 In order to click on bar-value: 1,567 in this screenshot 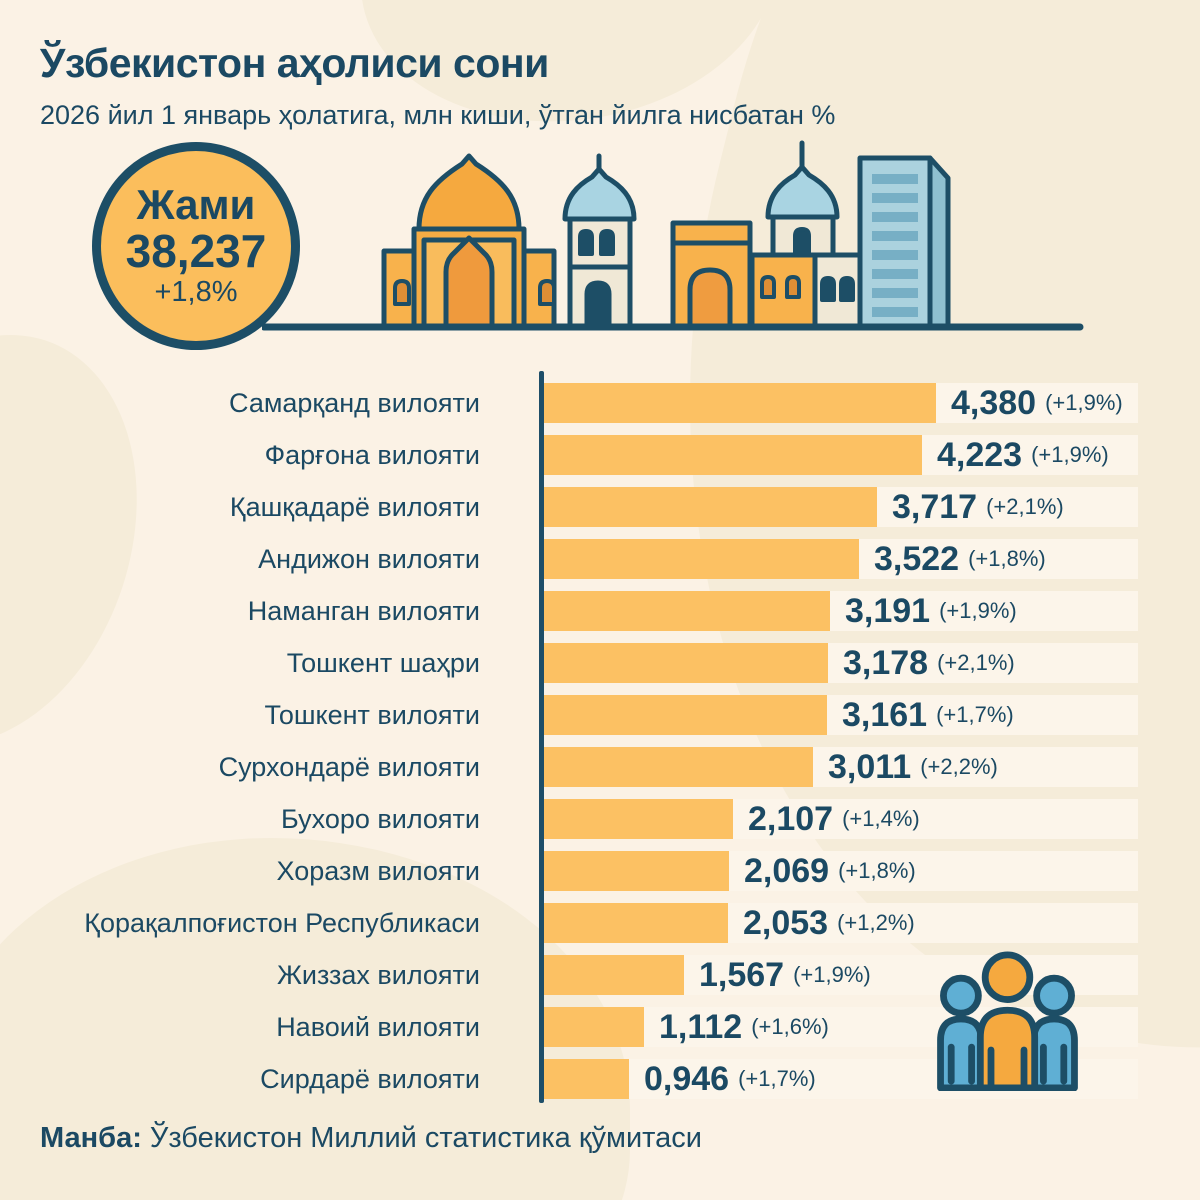, I will do `click(742, 974)`.